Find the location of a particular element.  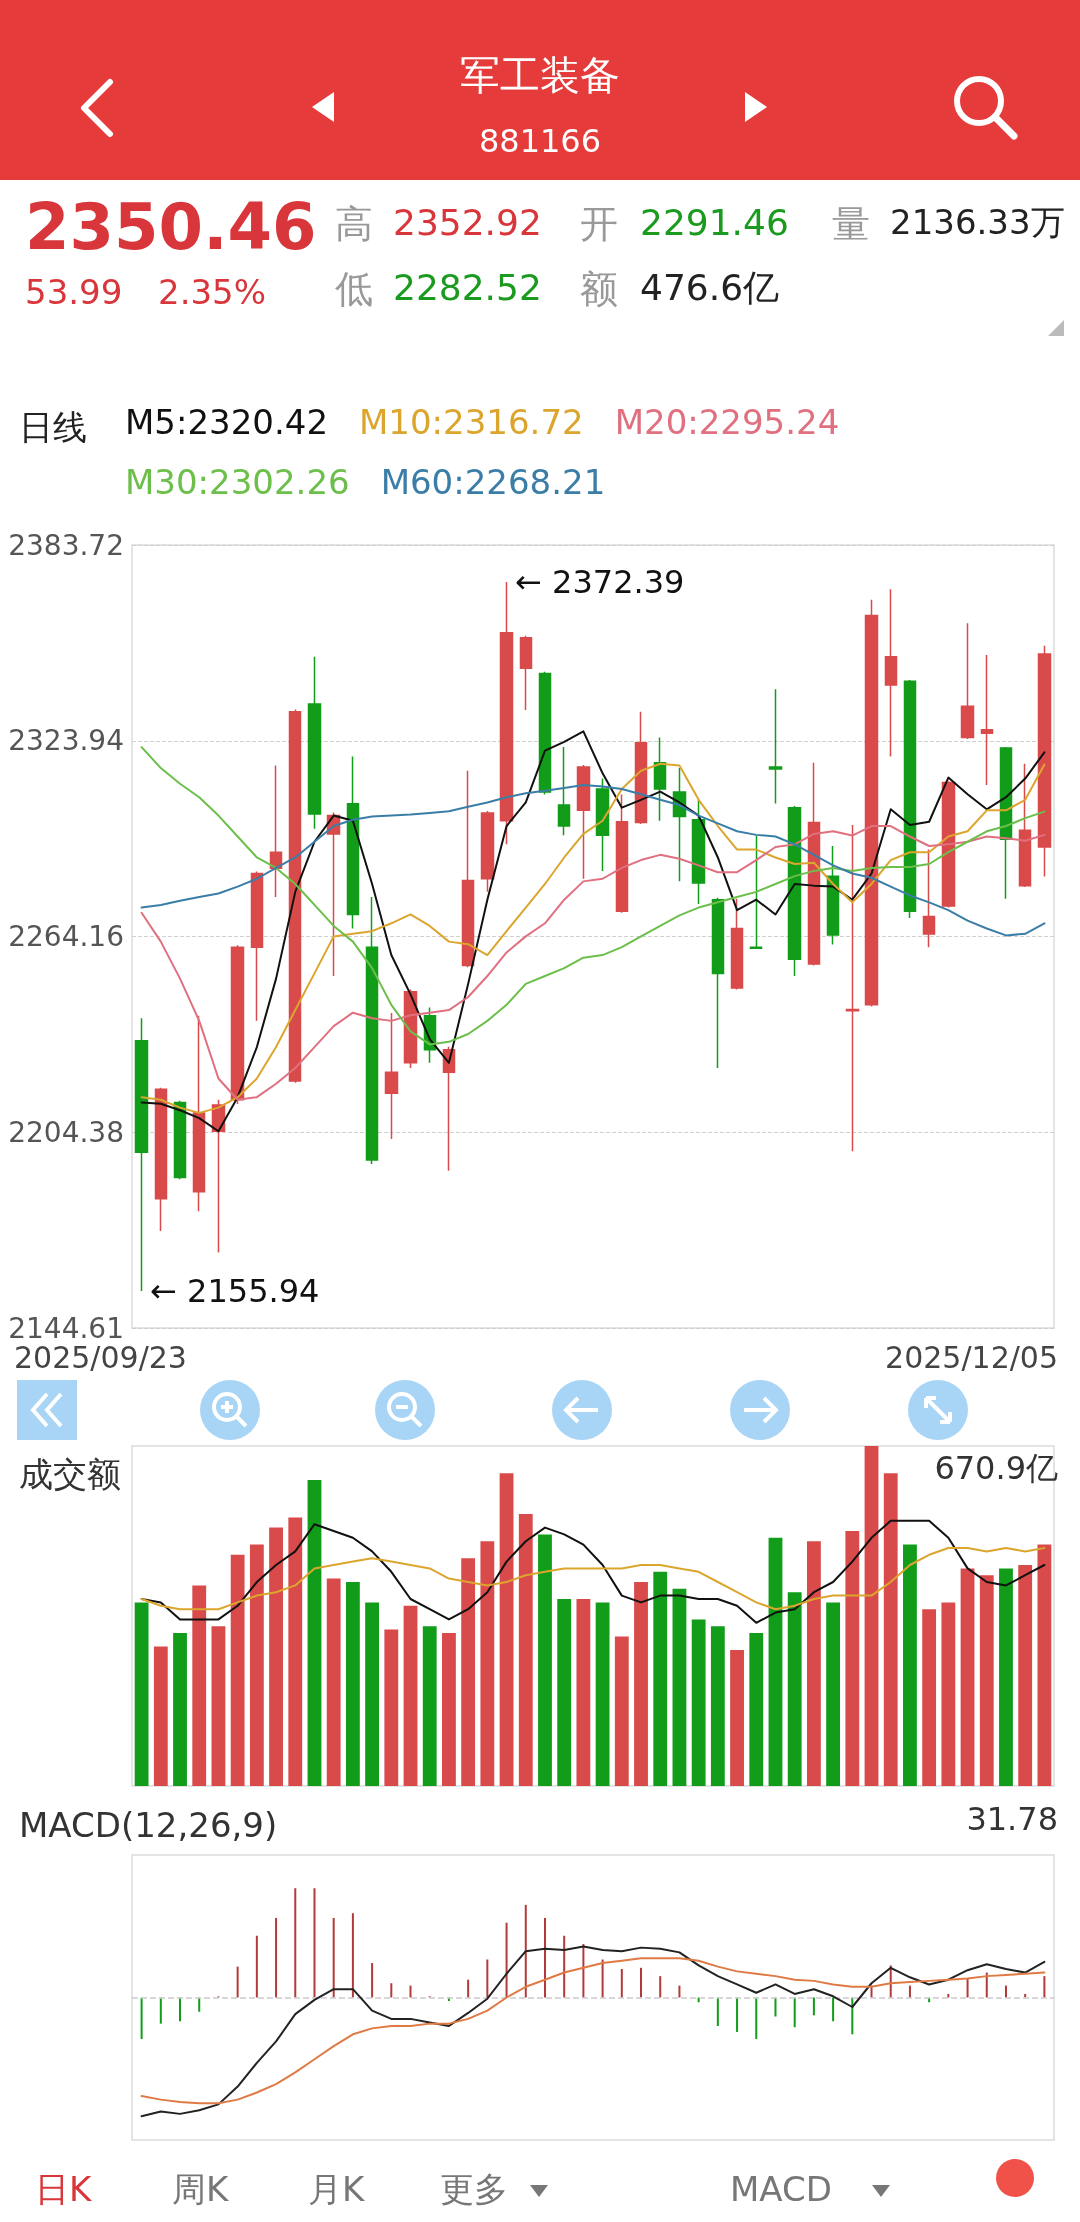

annotation: 670.9亿 is located at coordinates (996, 1468).